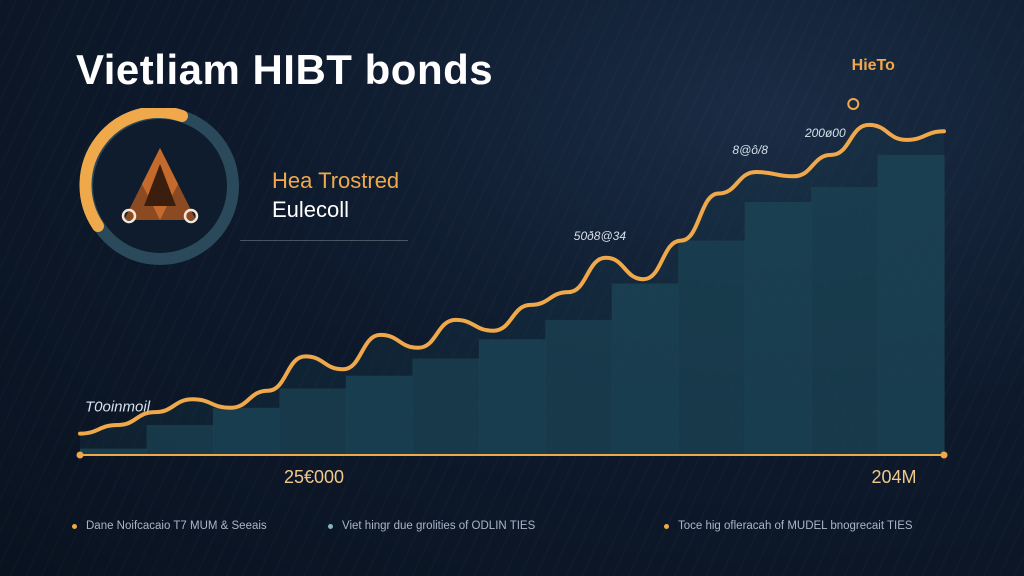 The image size is (1024, 576). I want to click on point-annotation: 50ð8@34, so click(600, 236).